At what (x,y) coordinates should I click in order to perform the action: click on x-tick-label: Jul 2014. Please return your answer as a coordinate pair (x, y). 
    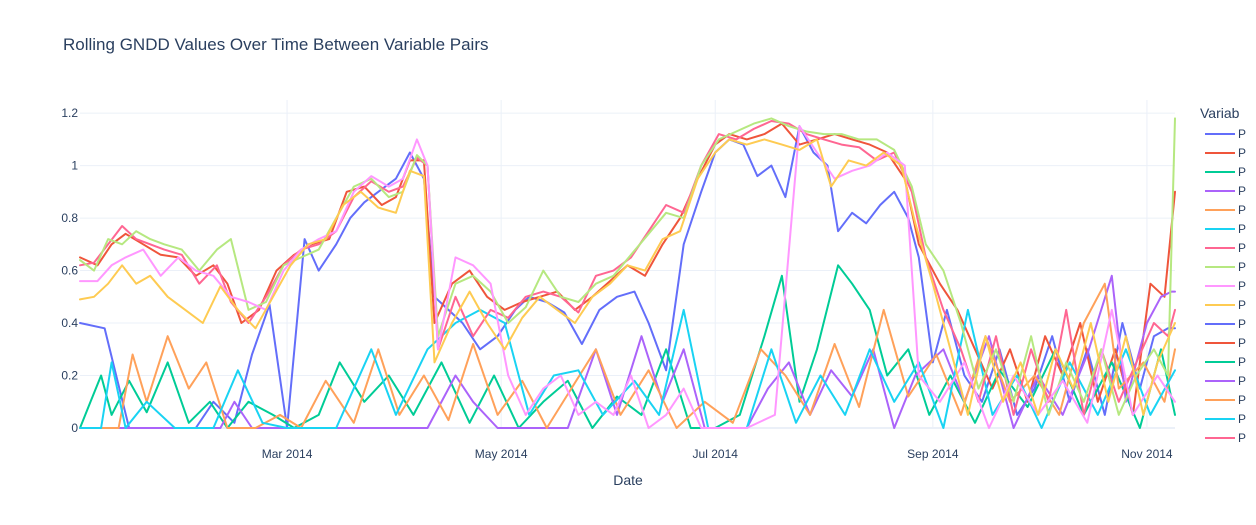
    Looking at the image, I should click on (716, 454).